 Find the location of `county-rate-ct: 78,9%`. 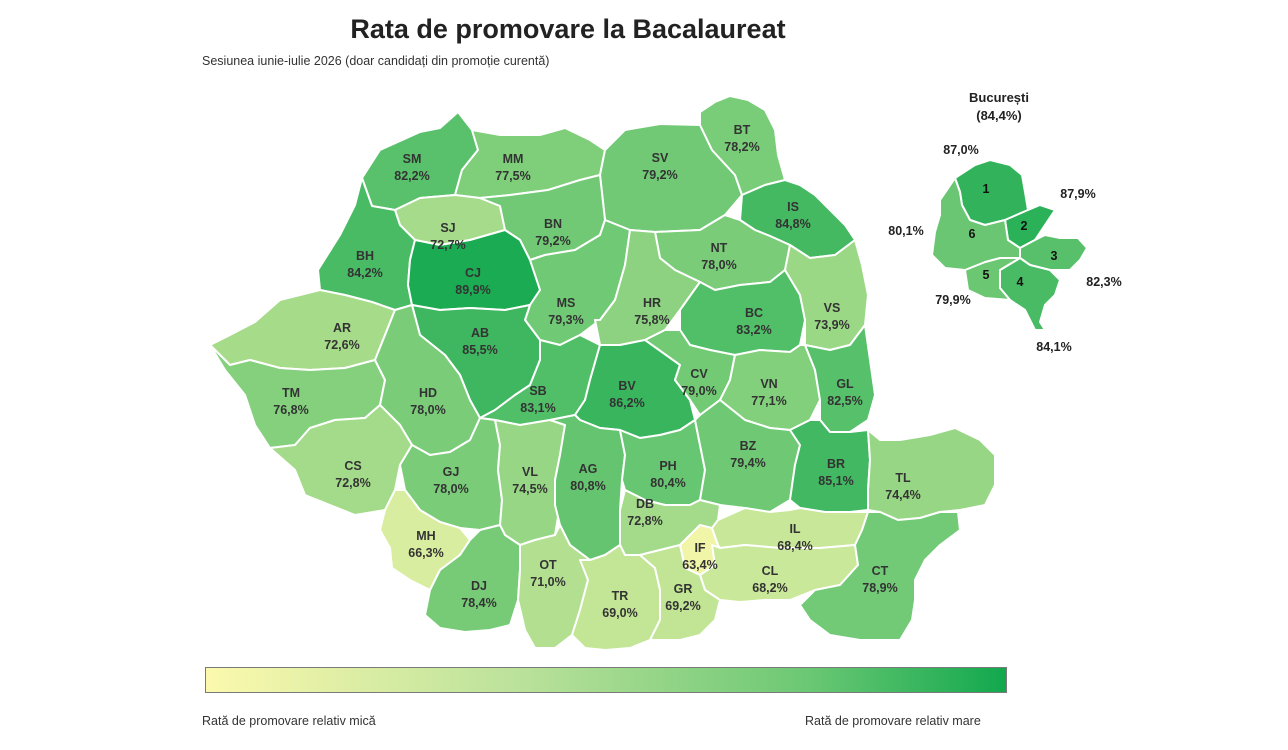

county-rate-ct: 78,9% is located at coordinates (879, 588).